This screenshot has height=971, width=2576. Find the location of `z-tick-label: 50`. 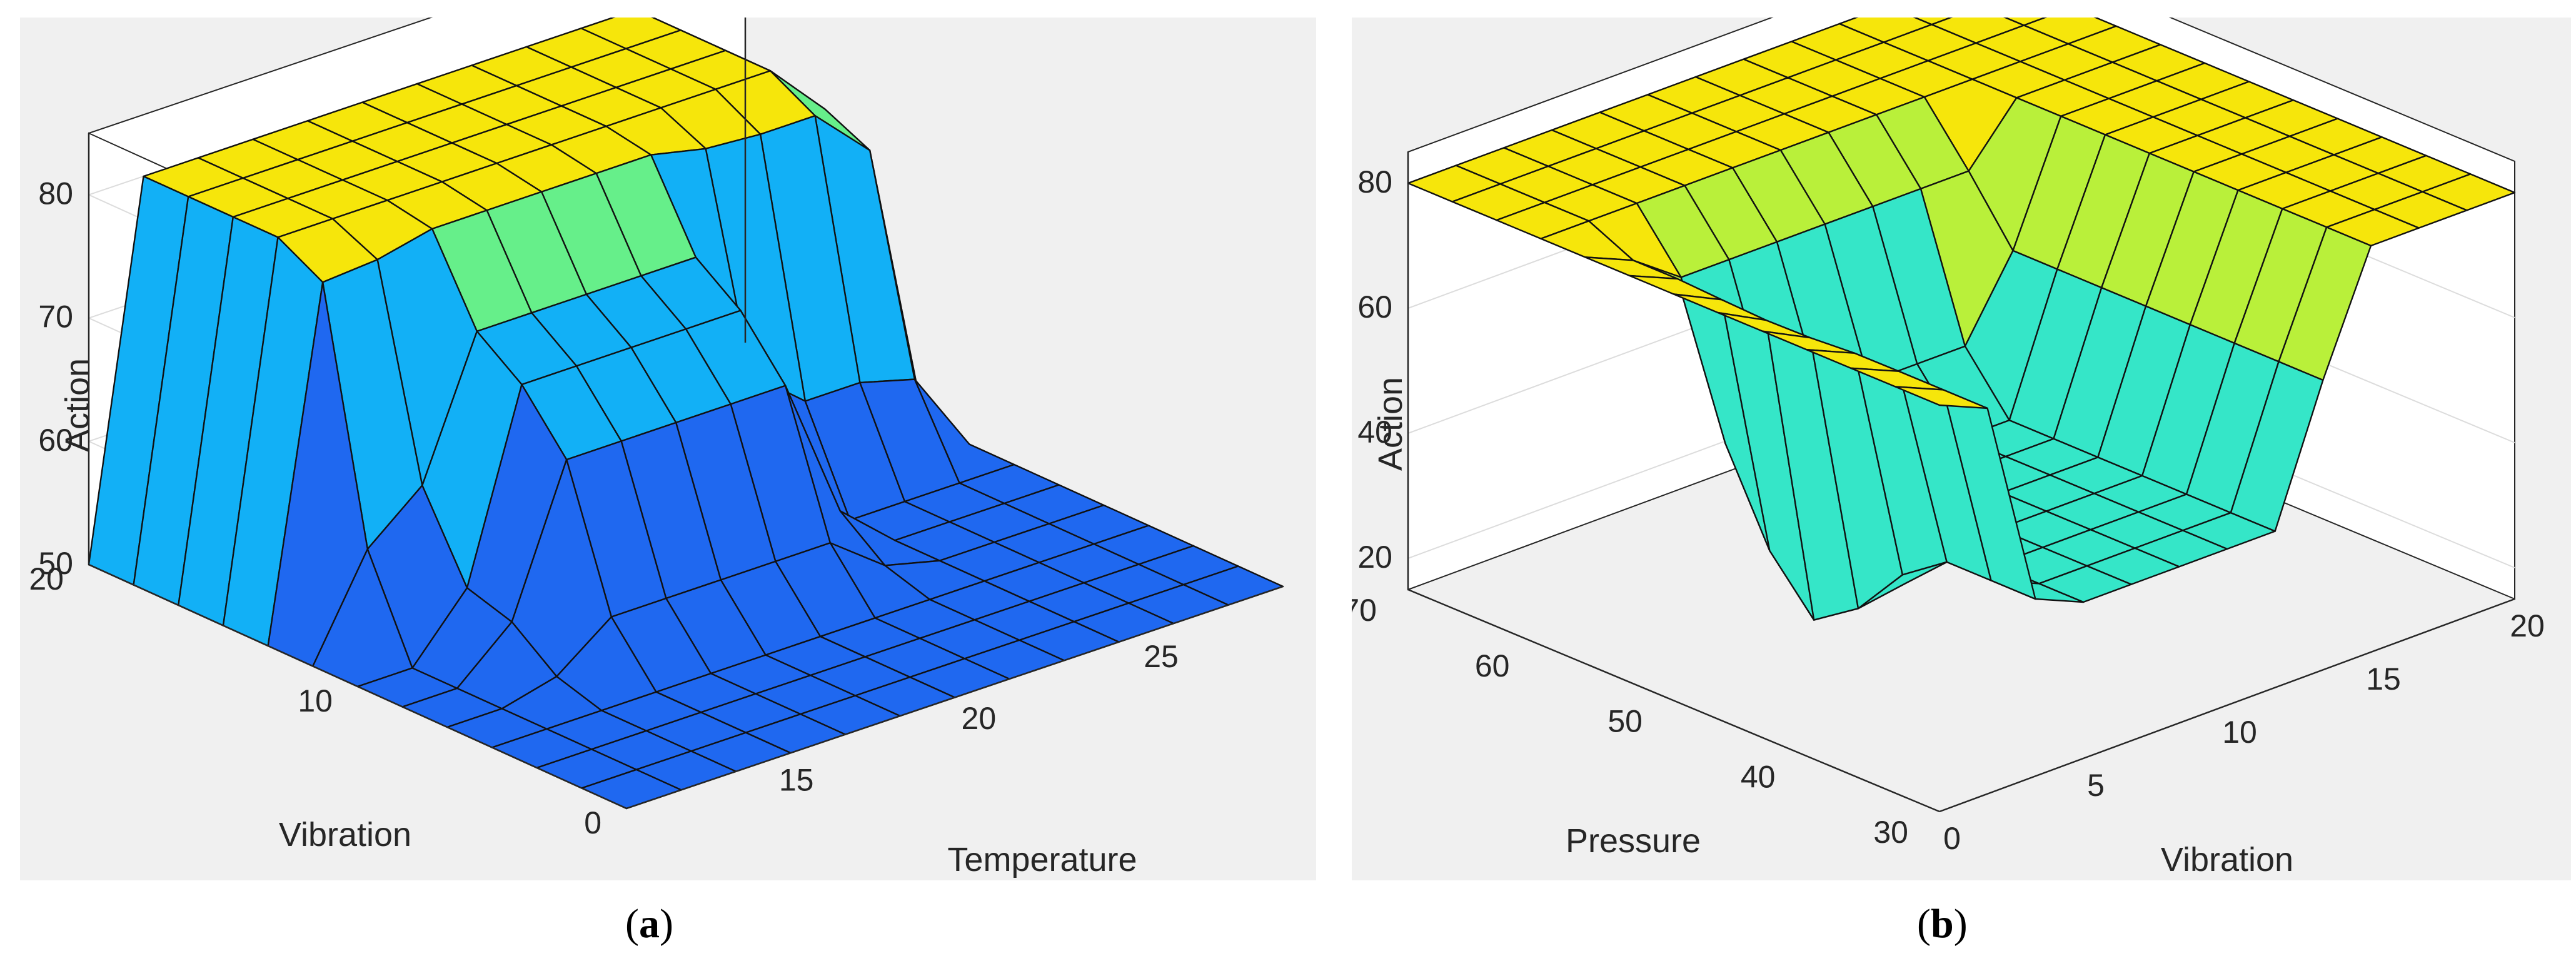

z-tick-label: 50 is located at coordinates (55, 563).